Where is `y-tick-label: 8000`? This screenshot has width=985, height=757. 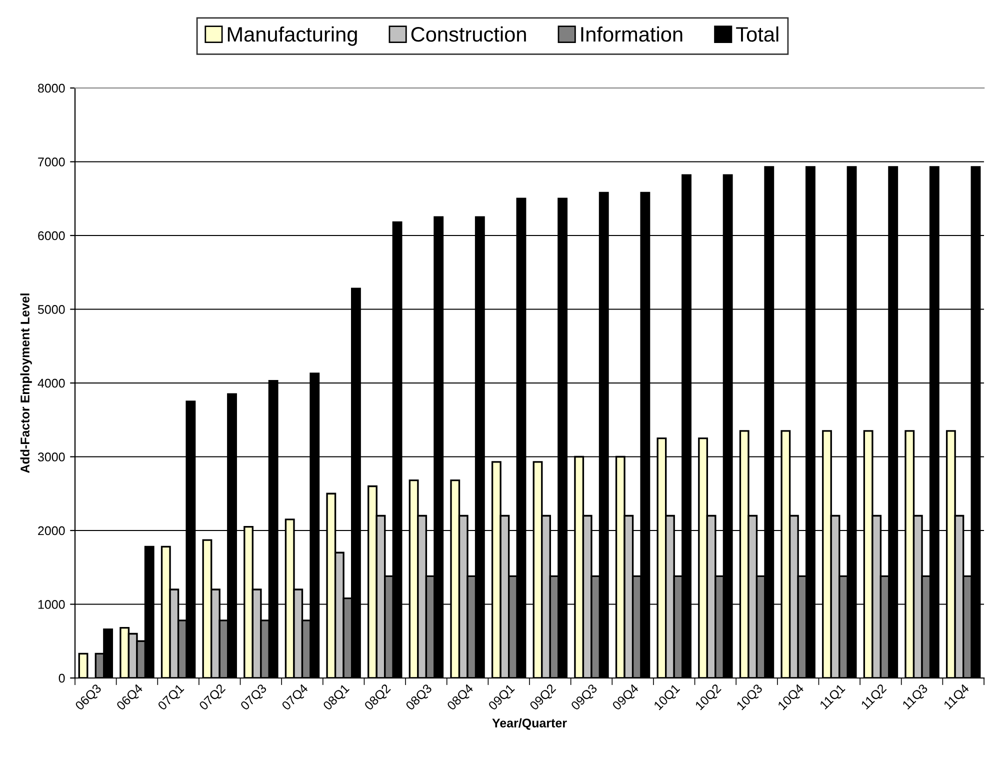
y-tick-label: 8000 is located at coordinates (51, 88).